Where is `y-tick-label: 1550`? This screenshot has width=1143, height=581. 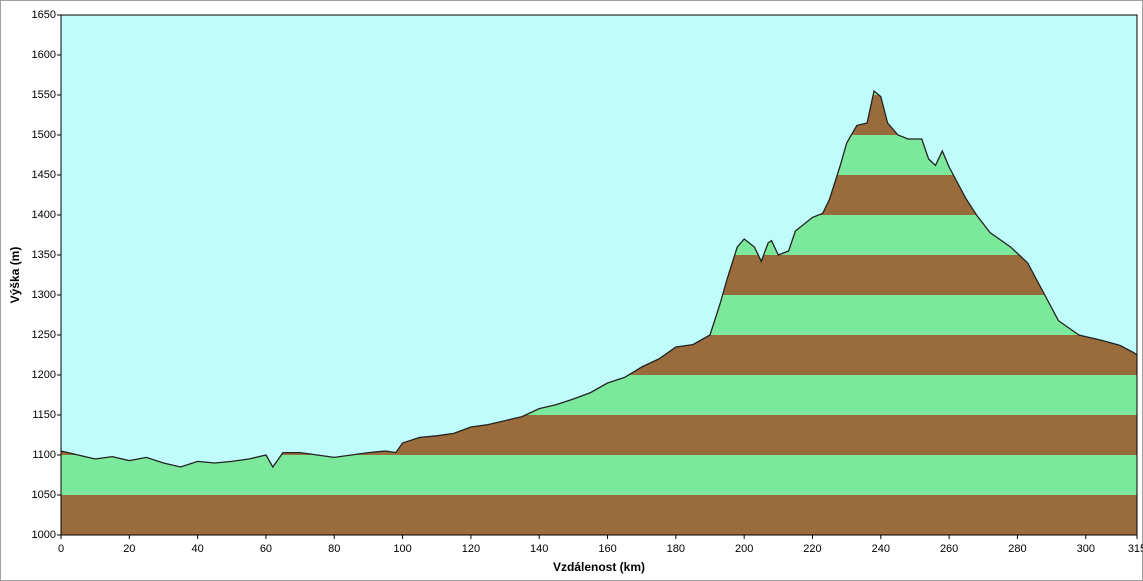 y-tick-label: 1550 is located at coordinates (44, 95).